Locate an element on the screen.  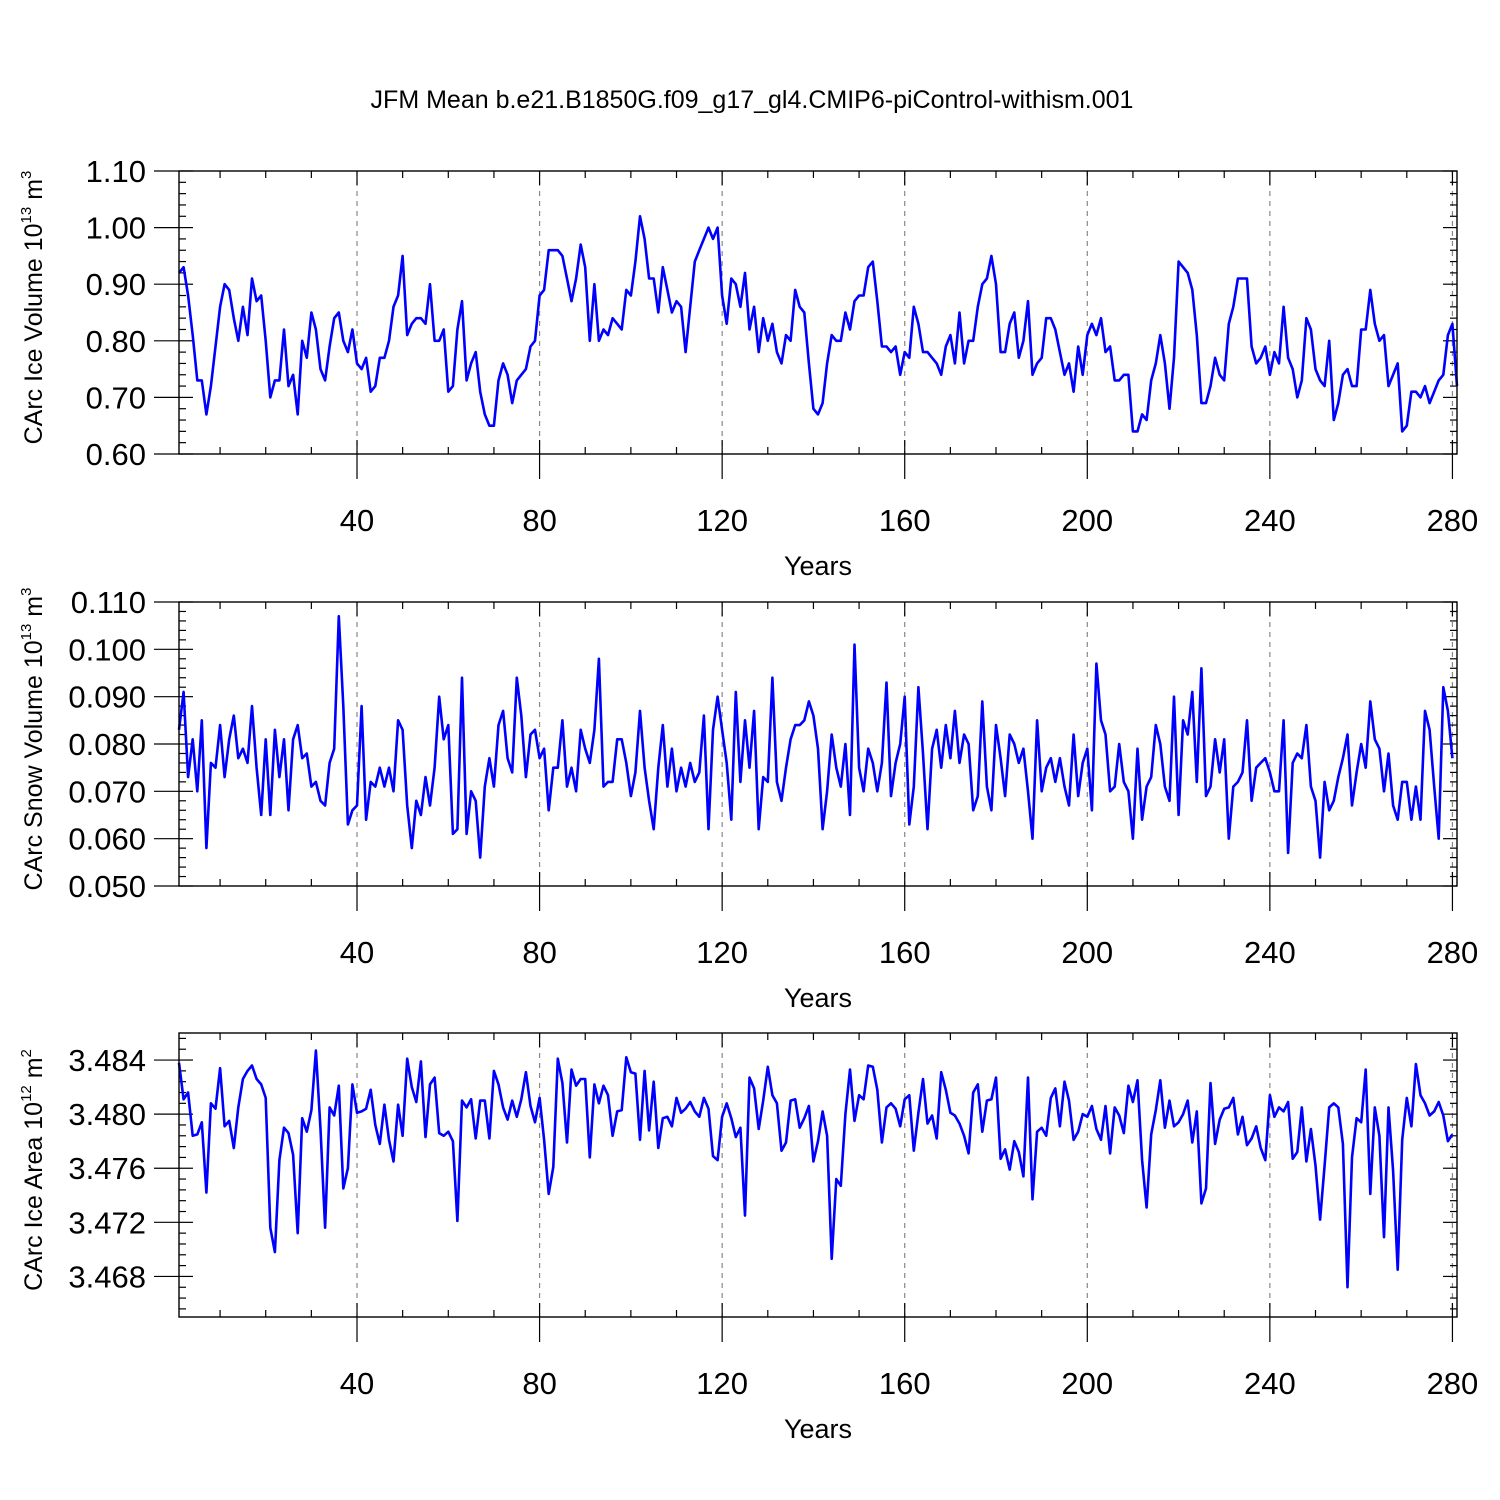
y-tick-label: 0.090 is located at coordinates (107, 697).